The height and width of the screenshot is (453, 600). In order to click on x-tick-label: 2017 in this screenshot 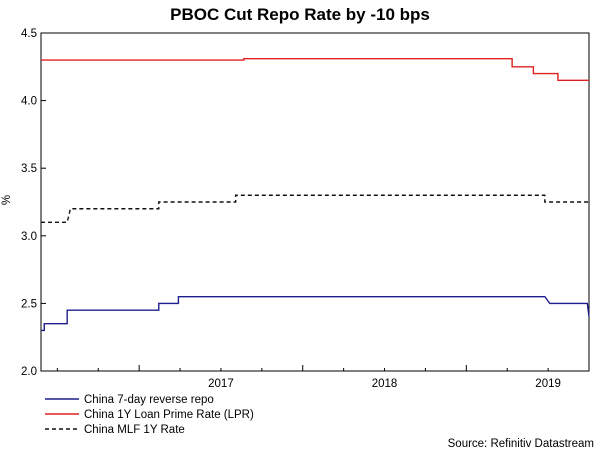, I will do `click(221, 384)`.